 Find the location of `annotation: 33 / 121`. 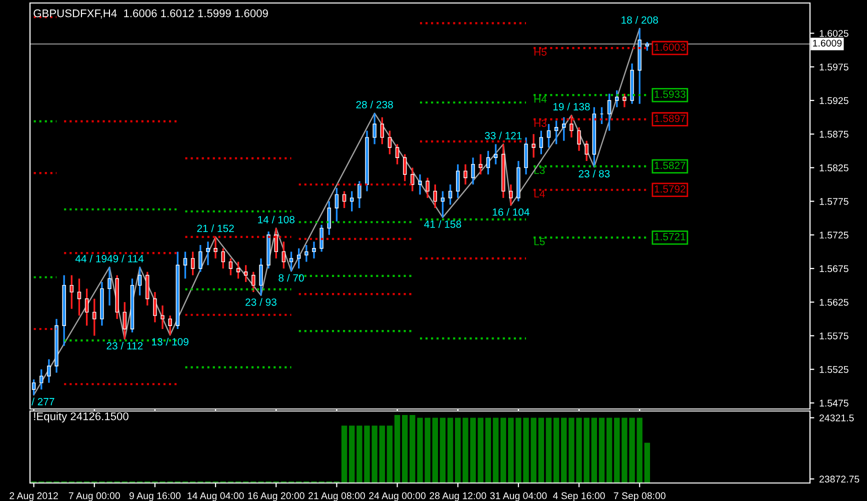

annotation: 33 / 121 is located at coordinates (503, 136).